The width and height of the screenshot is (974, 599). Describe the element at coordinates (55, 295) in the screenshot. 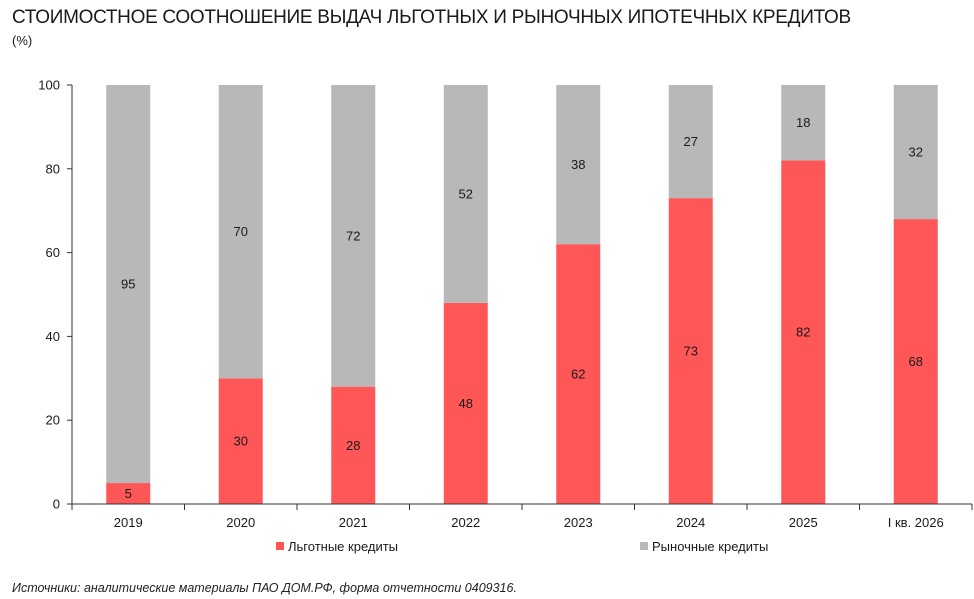

I see `y-axis: 0 20 40 60 80 100` at that location.